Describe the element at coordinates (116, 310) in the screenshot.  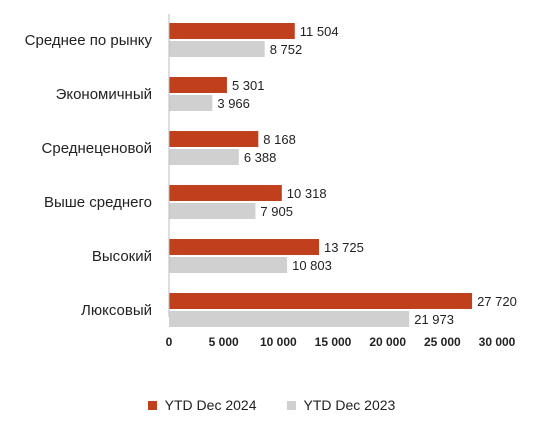
I see `category-label: Люксовый` at that location.